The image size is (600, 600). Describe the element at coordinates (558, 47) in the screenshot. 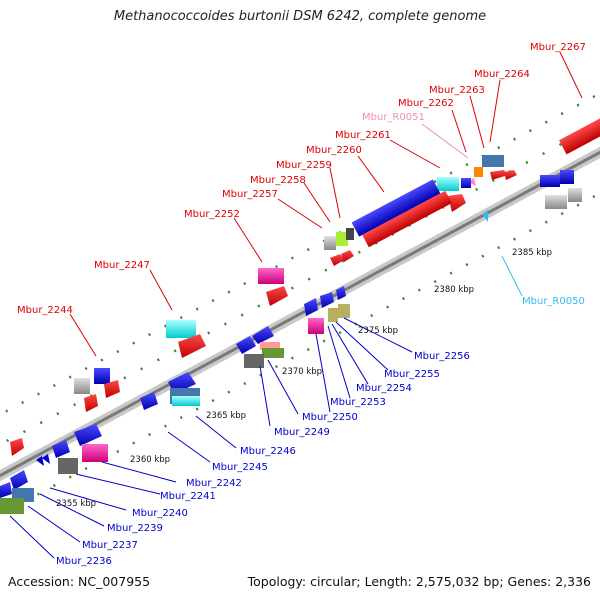

I see `gene-label-mbur-2267: Mbur_2267` at that location.